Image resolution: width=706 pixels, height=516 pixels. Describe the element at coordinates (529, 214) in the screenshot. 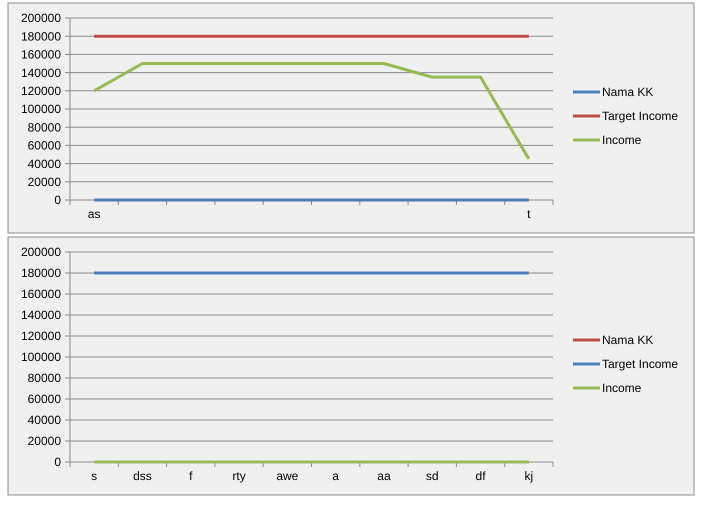

I see `x-tick-label: t` at that location.